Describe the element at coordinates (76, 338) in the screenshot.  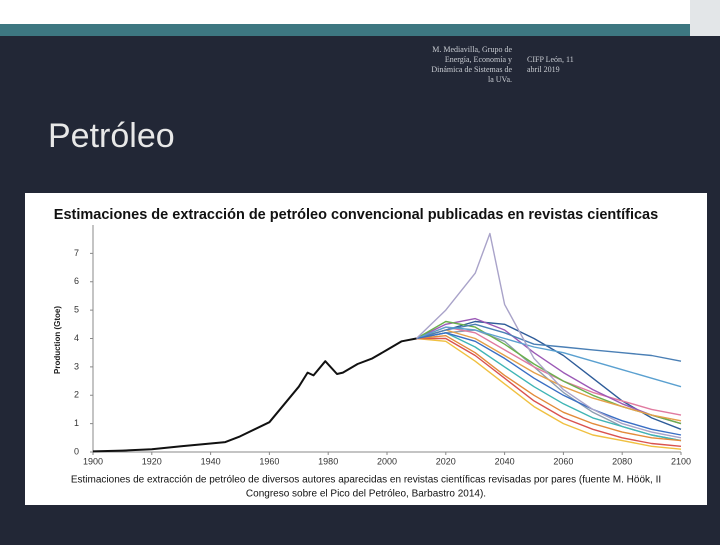
I see `y-tick-label: 4` at that location.